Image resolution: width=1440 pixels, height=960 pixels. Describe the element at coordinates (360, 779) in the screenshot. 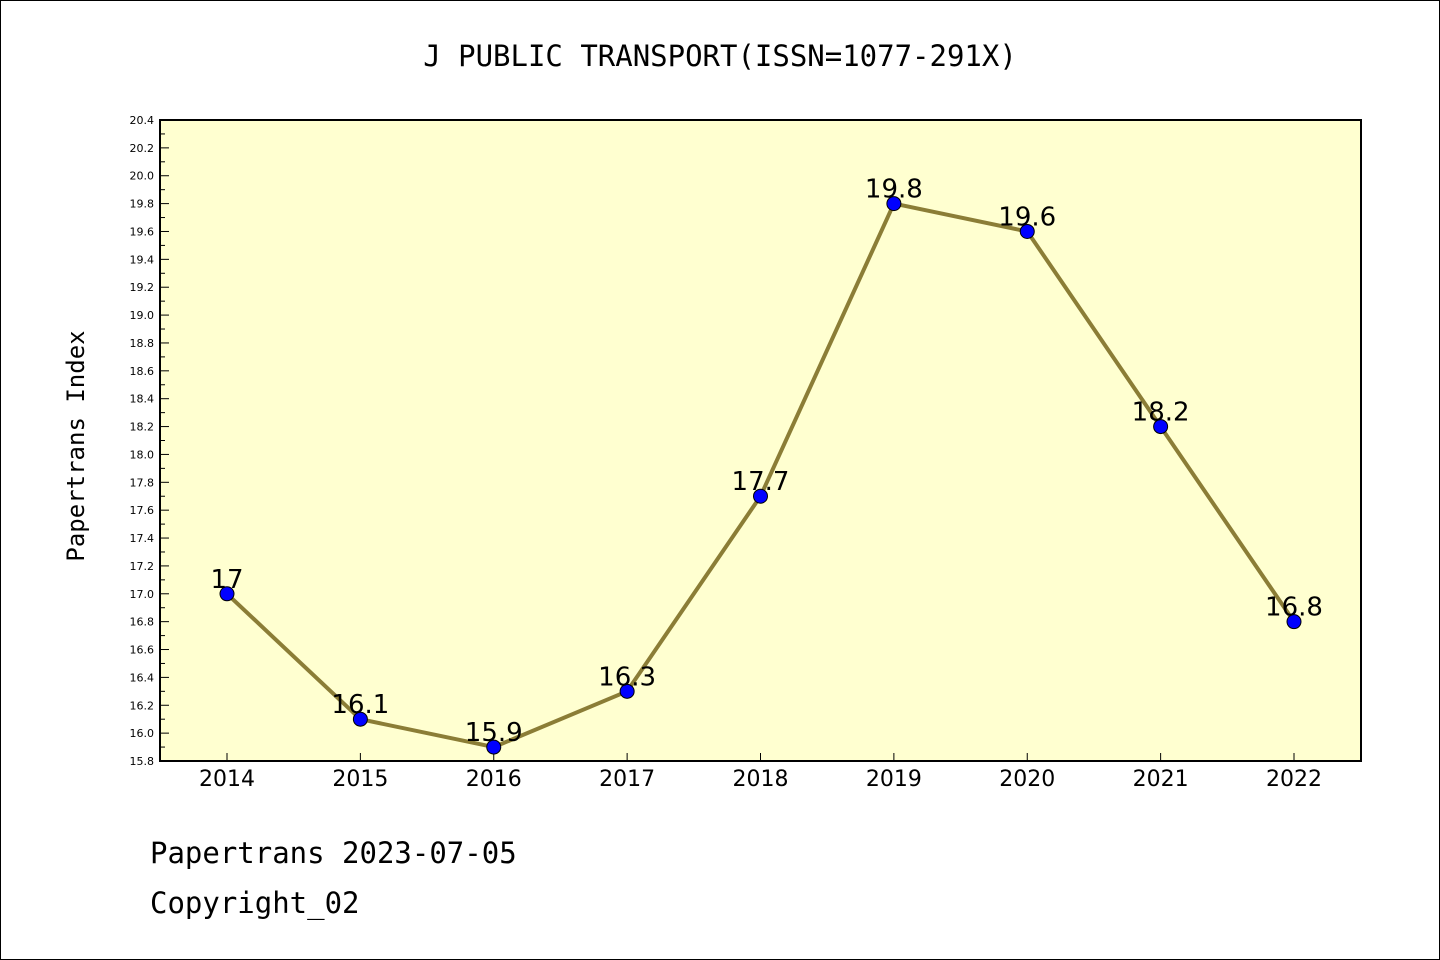

I see `x-tick-label: 2015` at that location.